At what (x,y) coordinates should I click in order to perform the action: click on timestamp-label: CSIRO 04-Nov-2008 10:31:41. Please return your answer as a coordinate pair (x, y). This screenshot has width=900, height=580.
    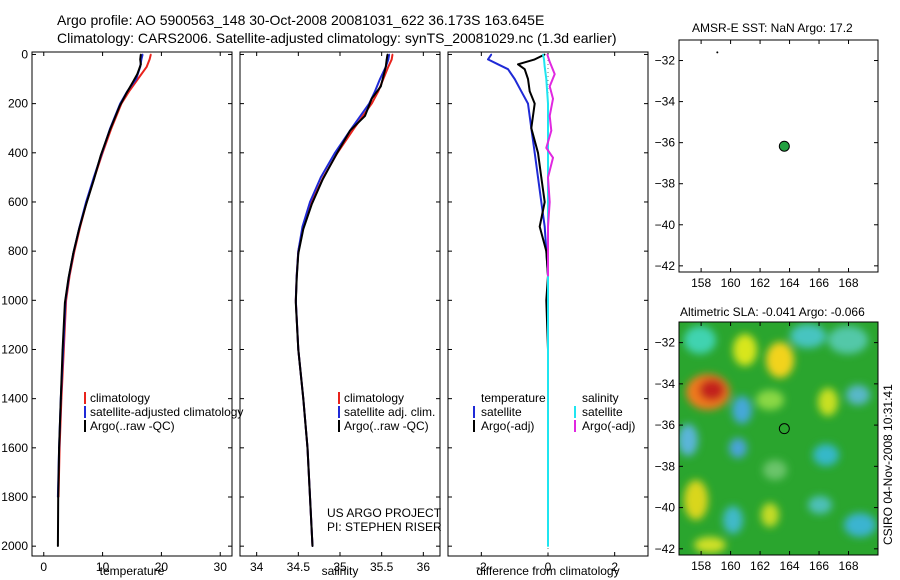
    Looking at the image, I should click on (888, 464).